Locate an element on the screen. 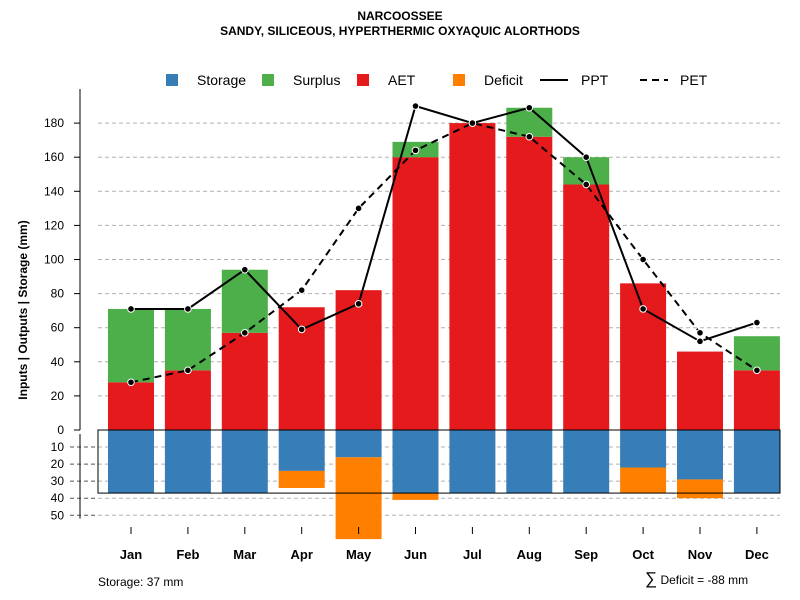  x-tick-label-jan: Jan is located at coordinates (131, 554).